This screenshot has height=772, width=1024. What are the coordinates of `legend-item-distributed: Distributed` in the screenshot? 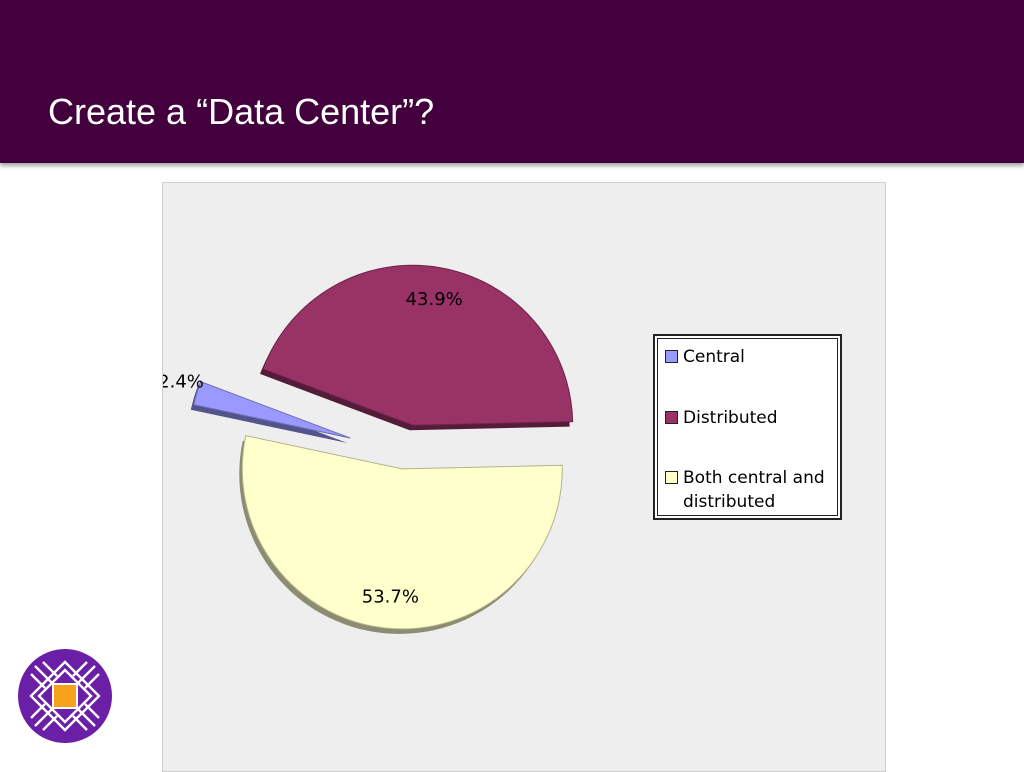 It's located at (754, 418).